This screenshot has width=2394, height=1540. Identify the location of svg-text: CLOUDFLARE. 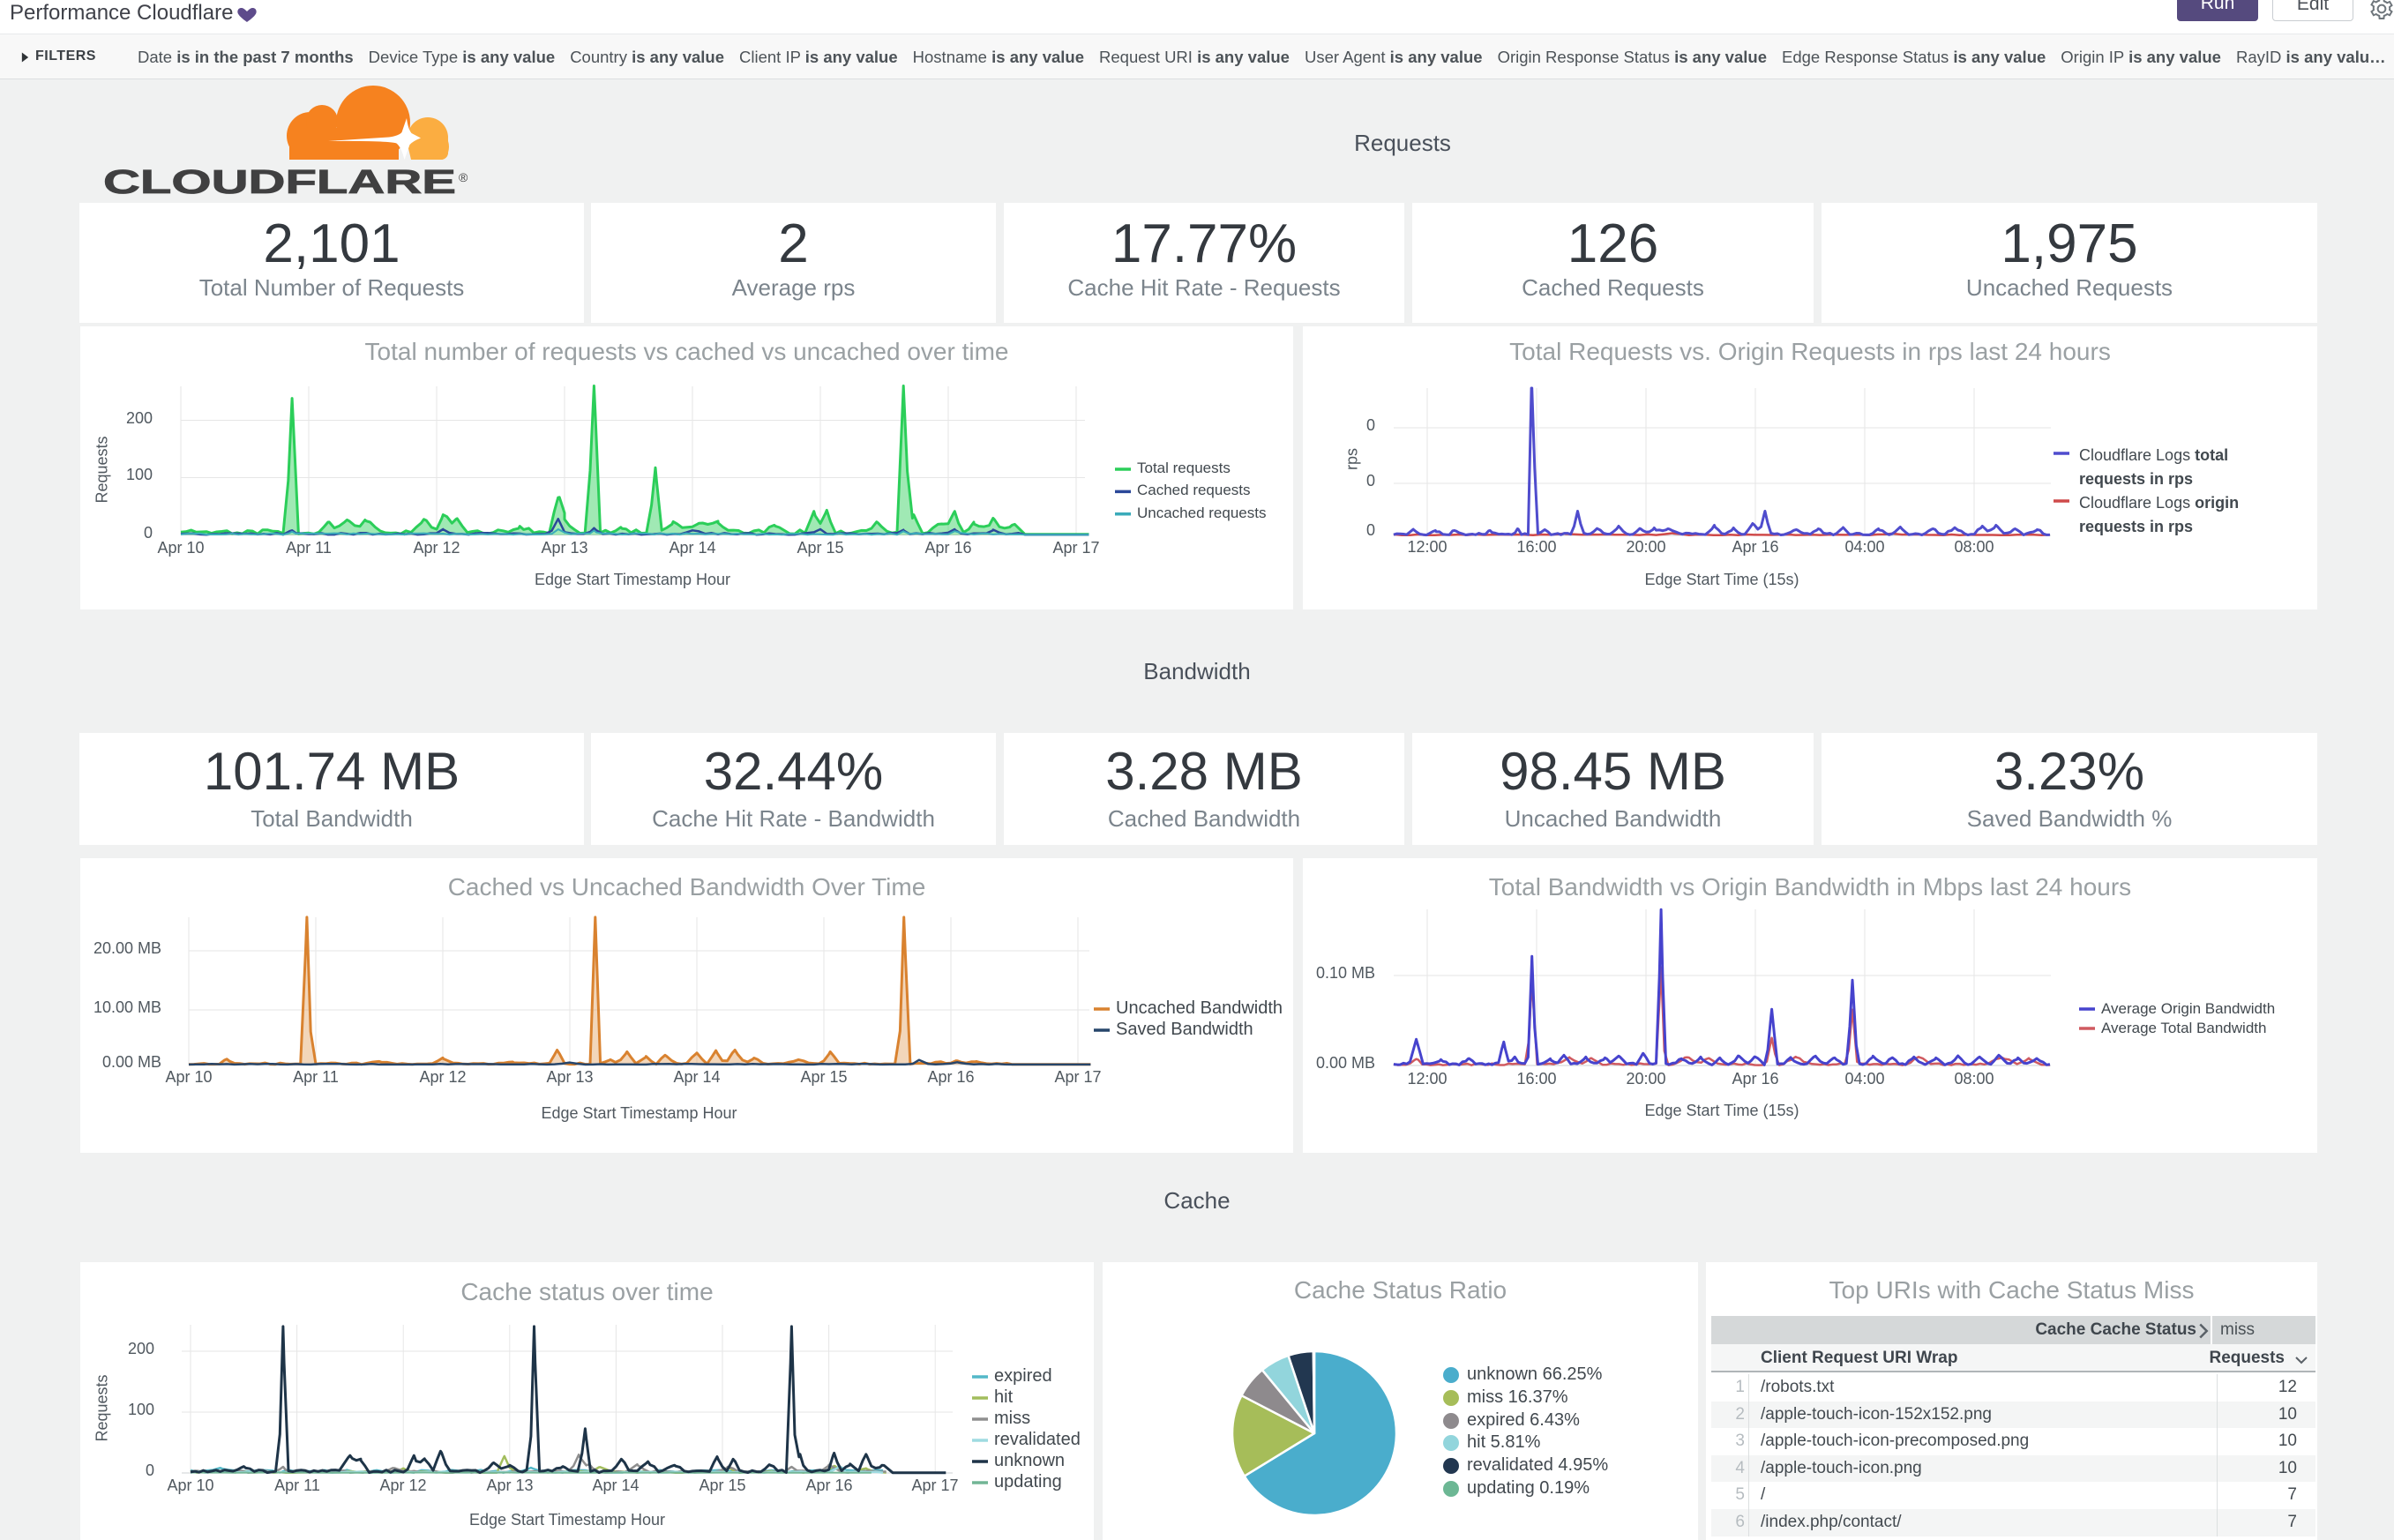
(279, 182).